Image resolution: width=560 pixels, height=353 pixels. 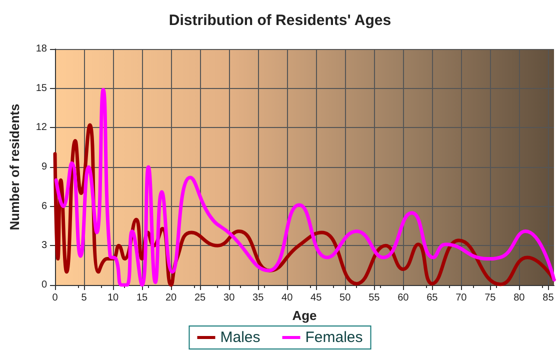 I want to click on x-tick-label: 10, so click(x=113, y=298).